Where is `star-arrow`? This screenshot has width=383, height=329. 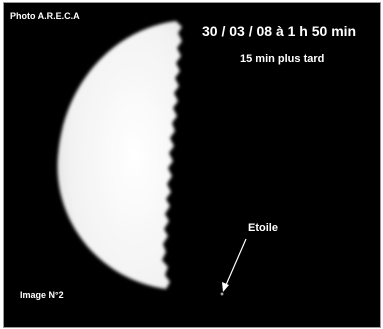
star-arrow is located at coordinates (234, 265).